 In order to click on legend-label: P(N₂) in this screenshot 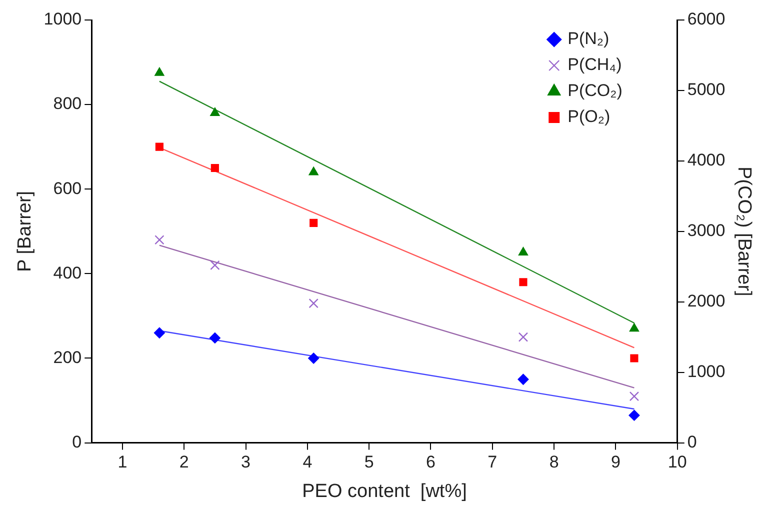, I will do `click(589, 38)`.